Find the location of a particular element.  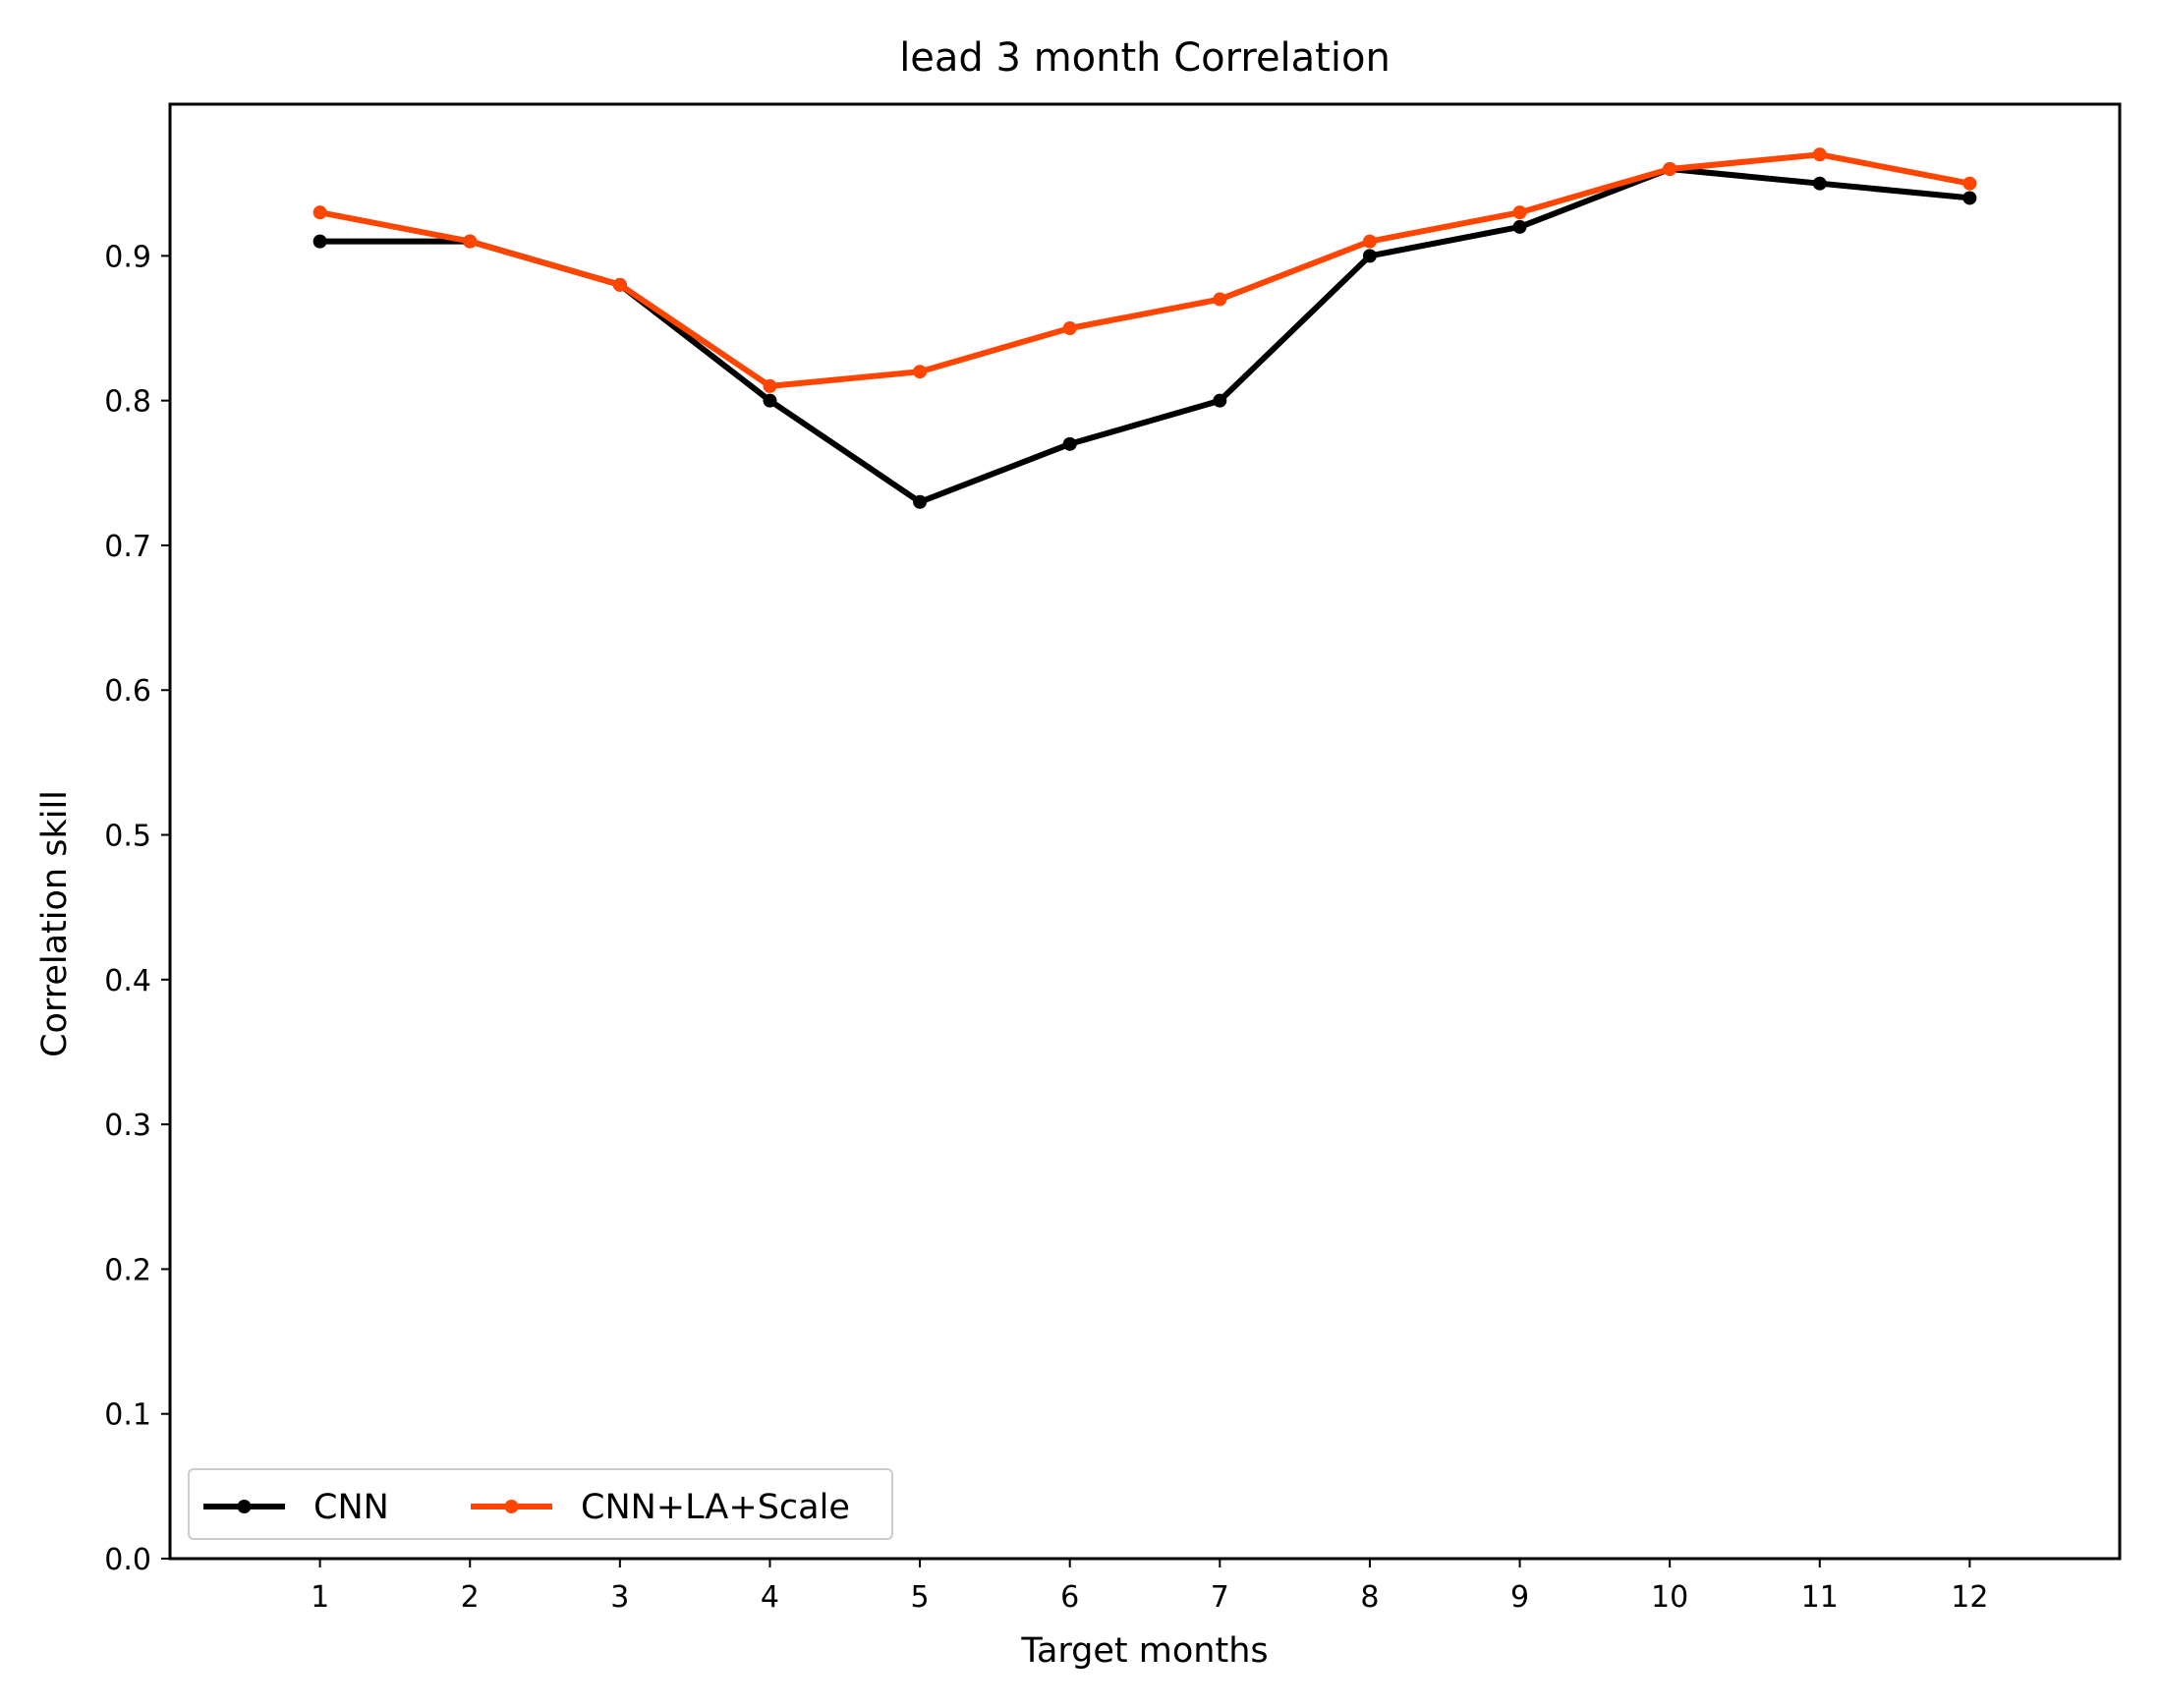

y-tick-label: 0.9 is located at coordinates (127, 257).